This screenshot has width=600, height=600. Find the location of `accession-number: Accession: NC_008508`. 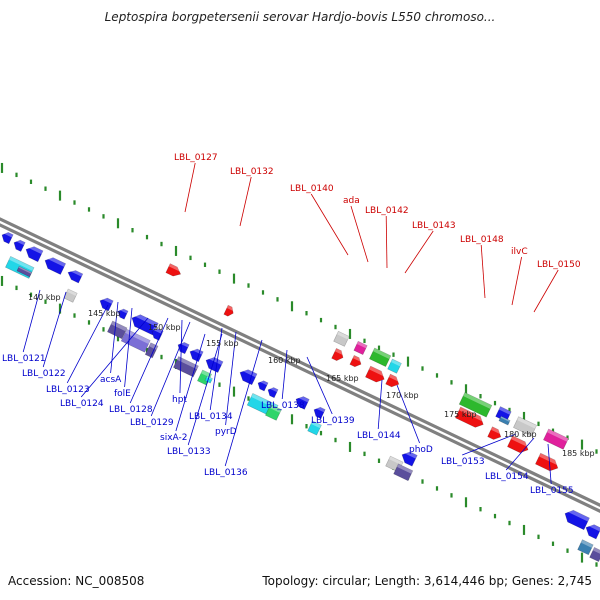

accession-number: Accession: NC_008508 is located at coordinates (76, 581).